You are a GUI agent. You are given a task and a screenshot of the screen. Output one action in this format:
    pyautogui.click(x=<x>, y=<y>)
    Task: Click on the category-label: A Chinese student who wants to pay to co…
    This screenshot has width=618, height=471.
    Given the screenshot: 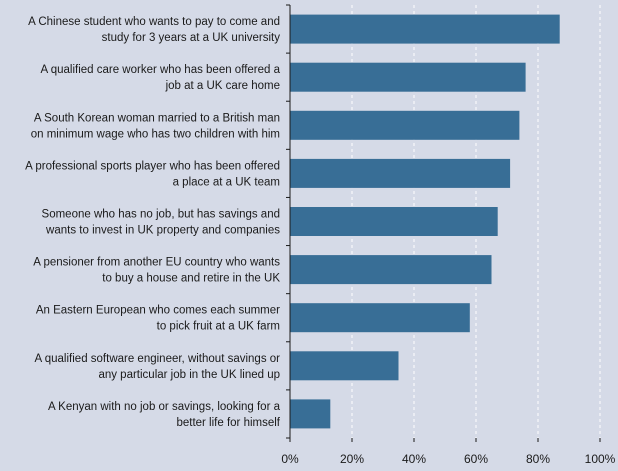 What is the action you would take?
    pyautogui.click(x=154, y=30)
    